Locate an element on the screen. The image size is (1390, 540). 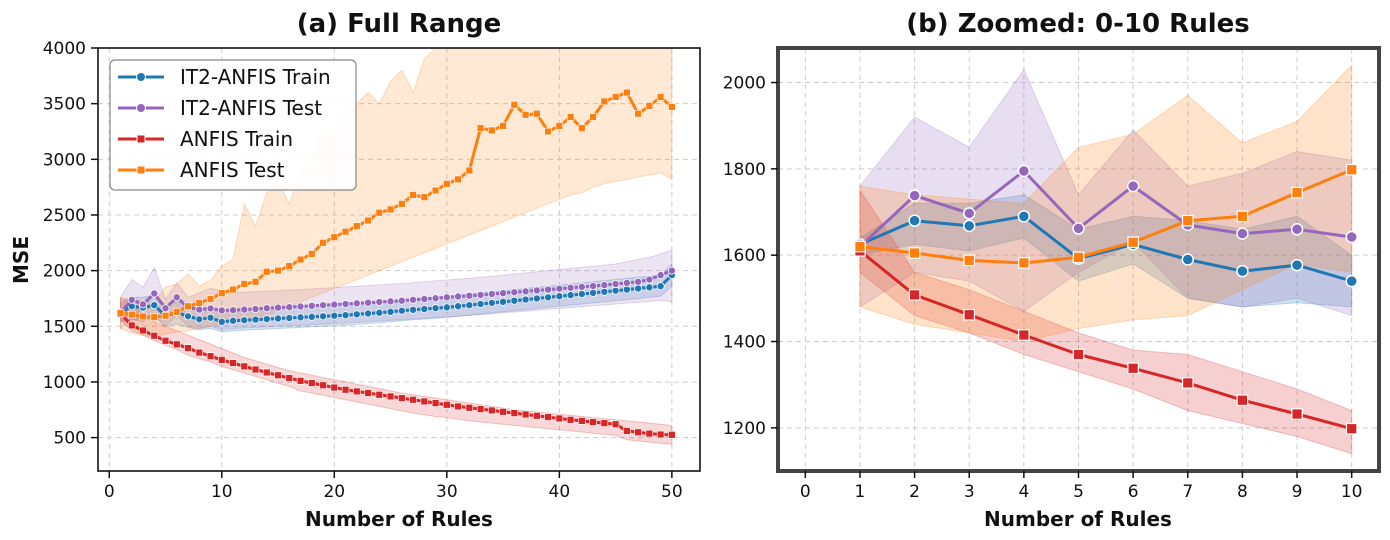
legend-label: IT2-ANFIS Train is located at coordinates (255, 77).